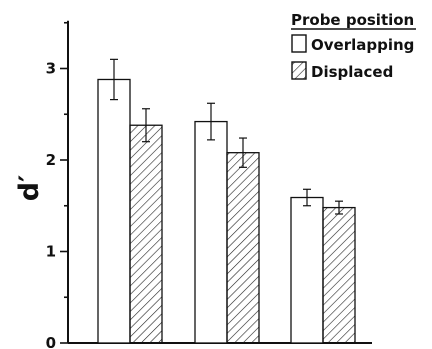 The image size is (432, 349). What do you see at coordinates (299, 43) in the screenshot?
I see `legend-swatch-overlapping` at bounding box center [299, 43].